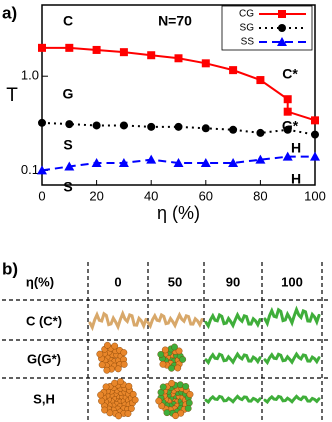  Describe the element at coordinates (30, 75) in the screenshot. I see `y-tick-label: 1.0` at that location.